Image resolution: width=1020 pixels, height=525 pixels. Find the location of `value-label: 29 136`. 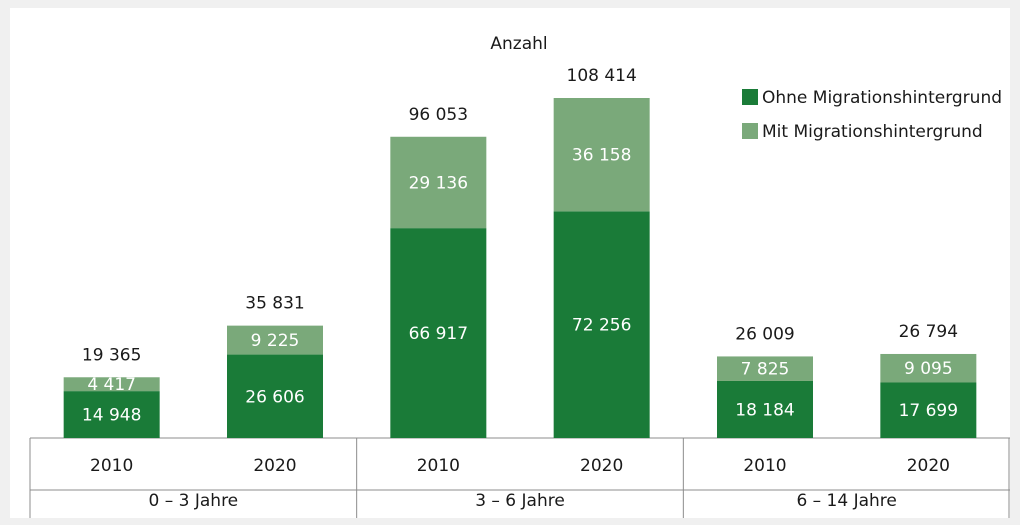

value-label: 29 136 is located at coordinates (438, 183).